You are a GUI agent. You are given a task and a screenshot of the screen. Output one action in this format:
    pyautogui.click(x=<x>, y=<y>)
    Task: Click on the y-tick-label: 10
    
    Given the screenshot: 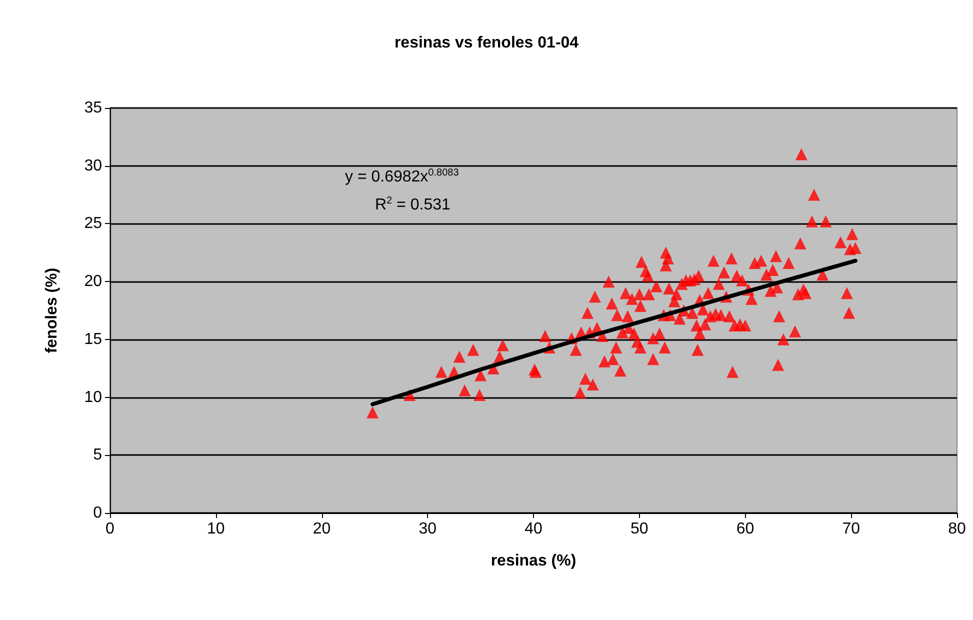 What is the action you would take?
    pyautogui.click(x=93, y=397)
    